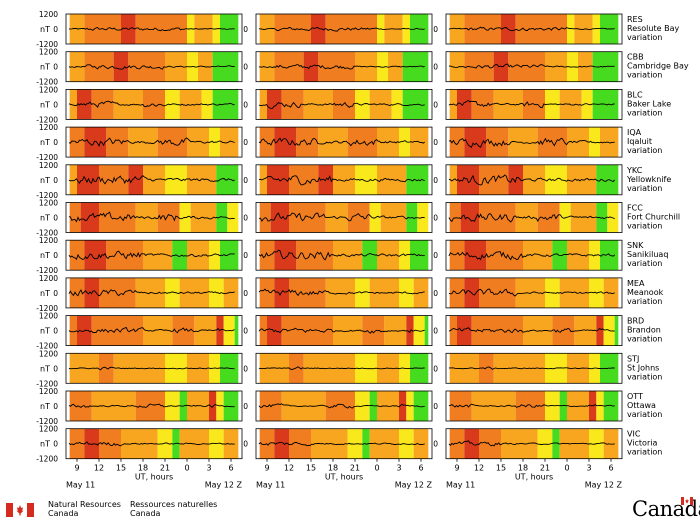 The image size is (700, 521). Describe the element at coordinates (479, 468) in the screenshot. I see `x-tick-label: 12` at that location.